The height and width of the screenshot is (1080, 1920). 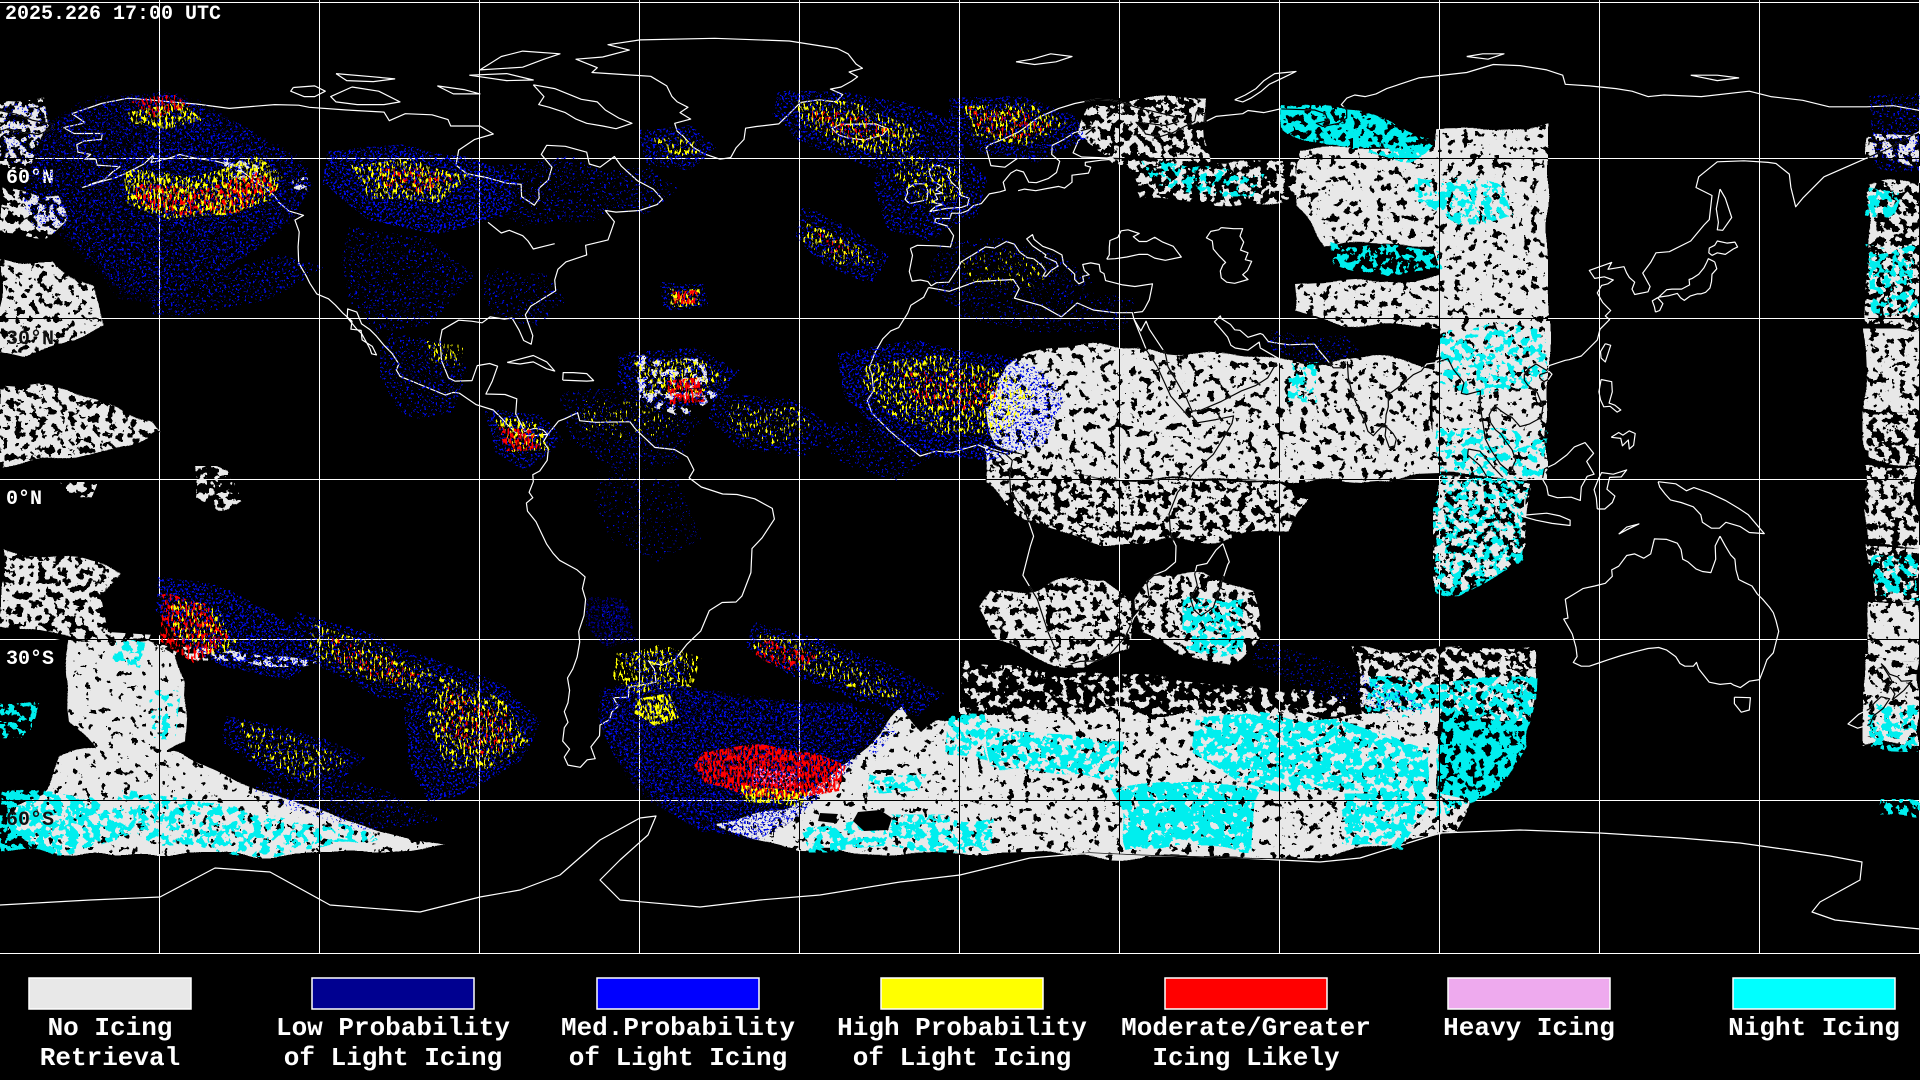 What do you see at coordinates (1529, 1028) in the screenshot?
I see `svg-text: Heavy Icing` at bounding box center [1529, 1028].